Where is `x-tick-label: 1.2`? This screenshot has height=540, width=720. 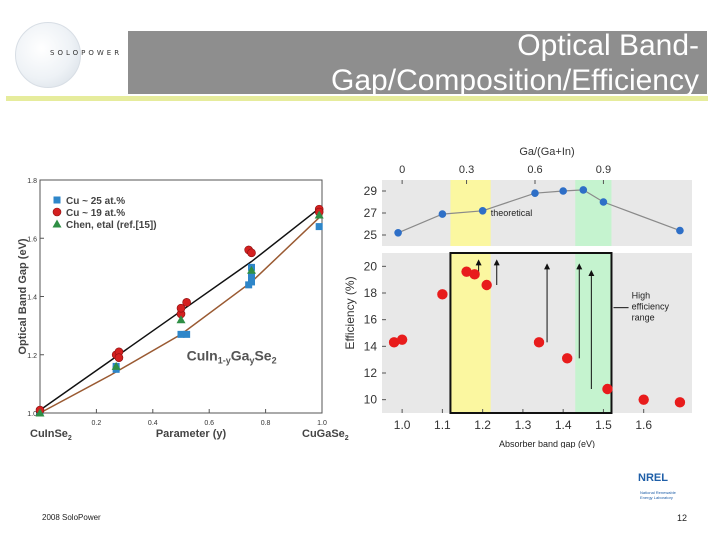
x-tick-label: 1.2 is located at coordinates (482, 425).